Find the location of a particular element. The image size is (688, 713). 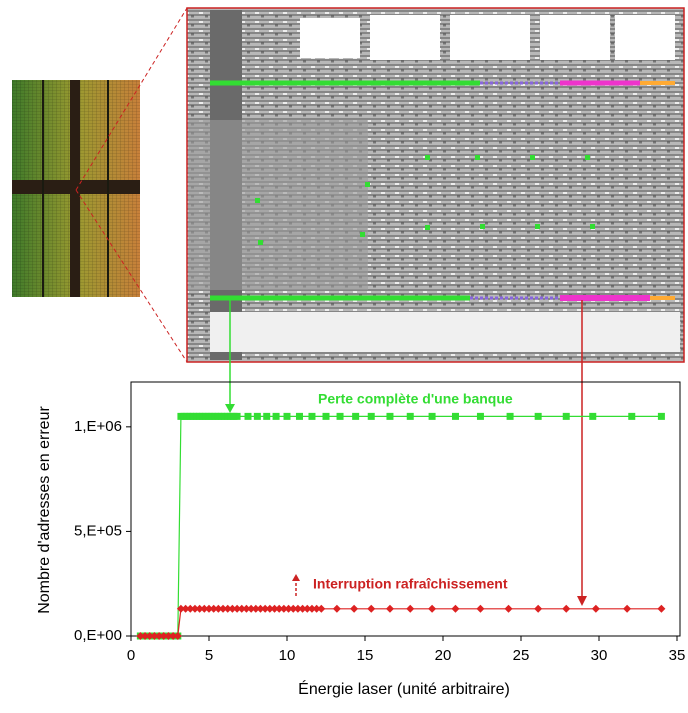

annotation: Interruption rafraîchissement is located at coordinates (410, 584).